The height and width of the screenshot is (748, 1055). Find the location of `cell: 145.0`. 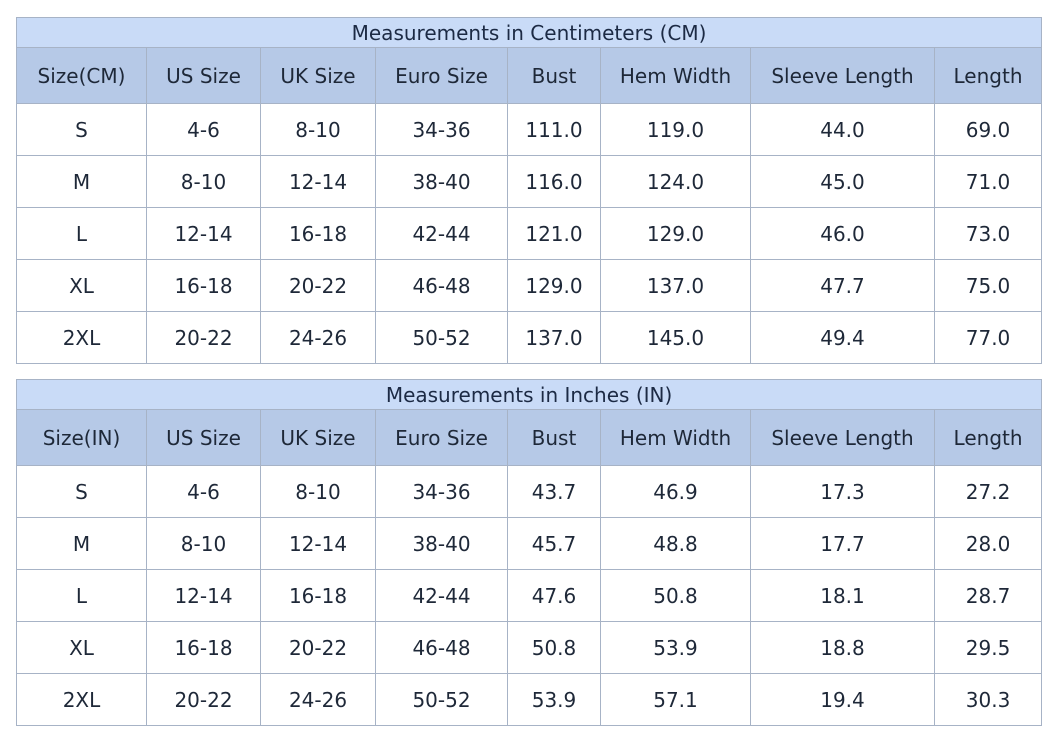

cell: 145.0 is located at coordinates (675, 337).